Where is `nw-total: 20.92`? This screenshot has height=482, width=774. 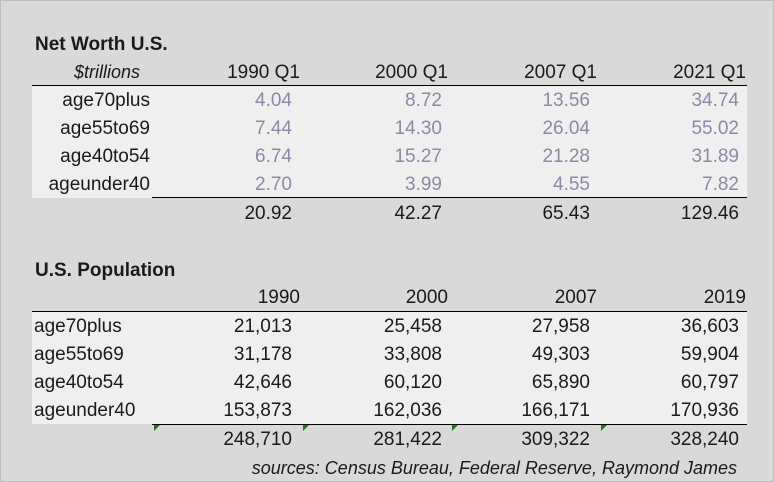 nw-total: 20.92 is located at coordinates (268, 213).